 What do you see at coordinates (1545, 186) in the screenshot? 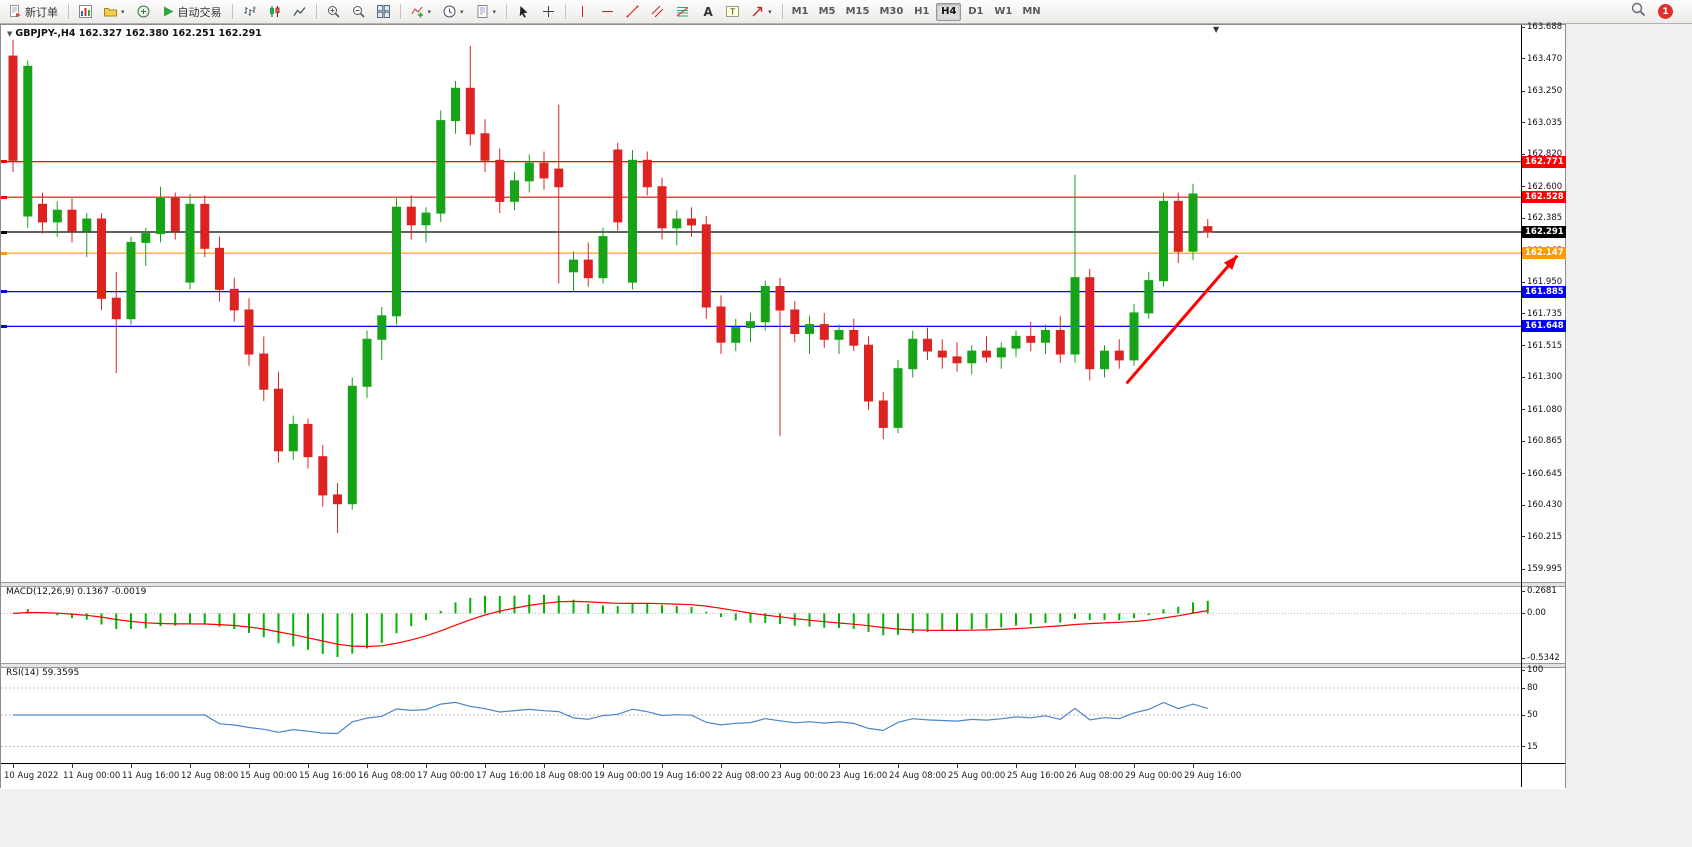
I see `price-scale-label: 162.600` at bounding box center [1545, 186].